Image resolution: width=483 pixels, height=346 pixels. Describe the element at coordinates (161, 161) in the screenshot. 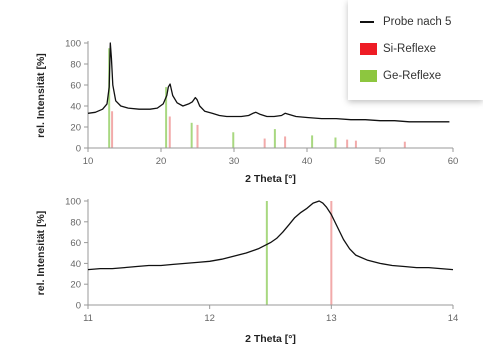

I see `x-tick-label: 20` at that location.